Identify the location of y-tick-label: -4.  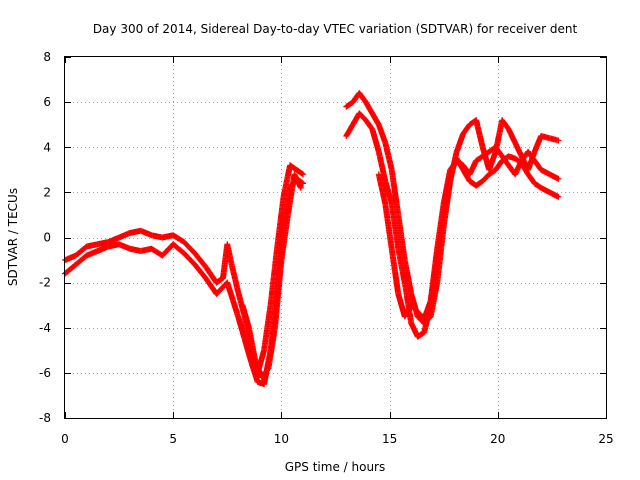
(45, 328).